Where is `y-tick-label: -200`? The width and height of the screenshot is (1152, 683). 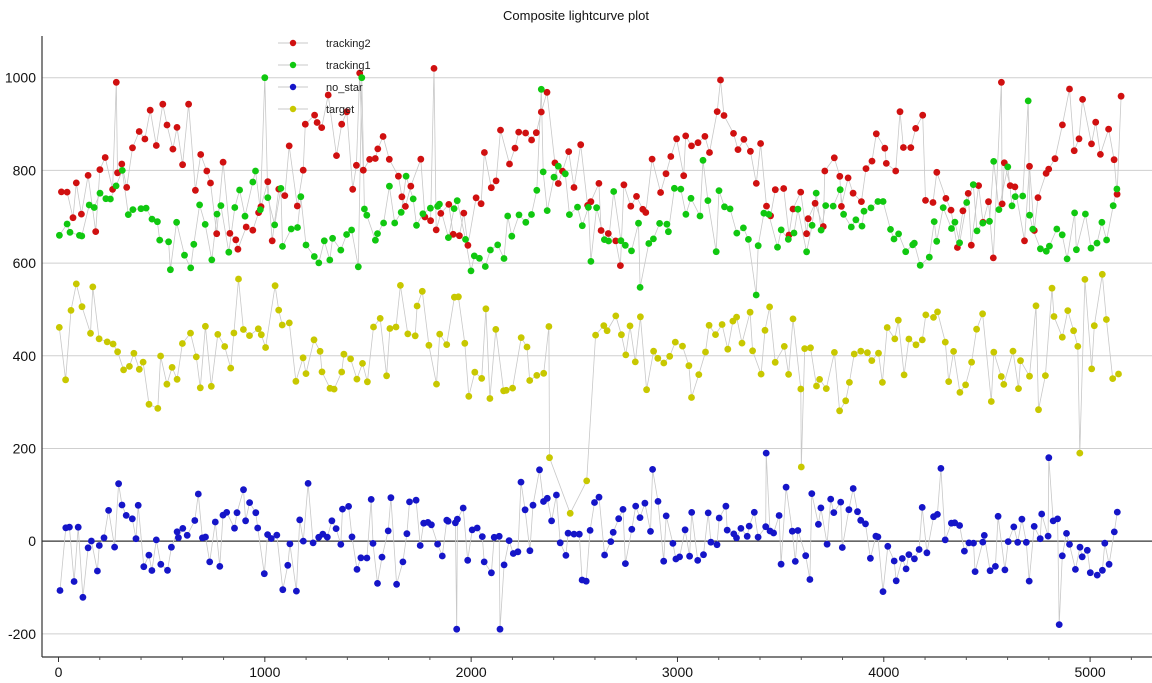 y-tick-label: -200 is located at coordinates (22, 634).